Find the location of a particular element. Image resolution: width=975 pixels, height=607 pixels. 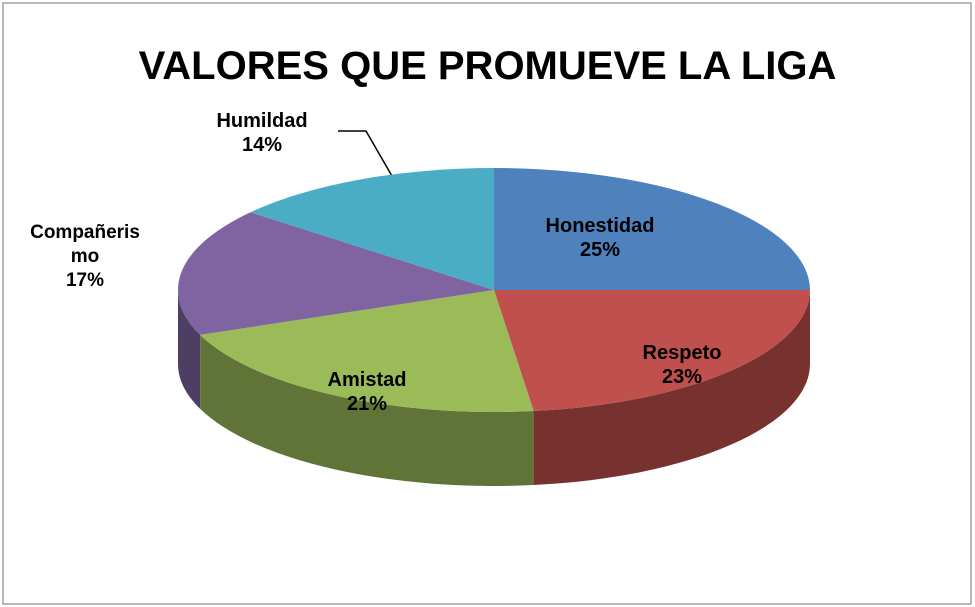

data-label: Humildad 14% is located at coordinates (262, 133).